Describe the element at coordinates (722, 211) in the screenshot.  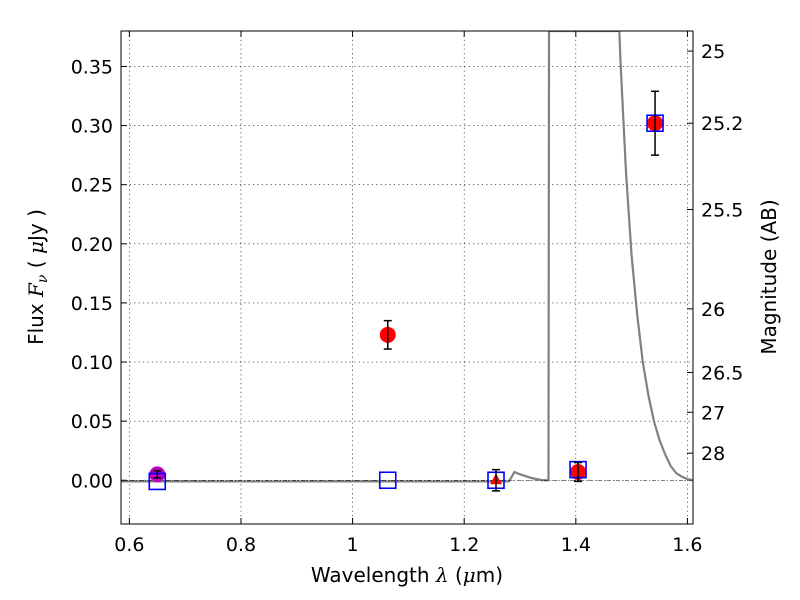
I see `magnitude-tick-label: 25.5` at that location.